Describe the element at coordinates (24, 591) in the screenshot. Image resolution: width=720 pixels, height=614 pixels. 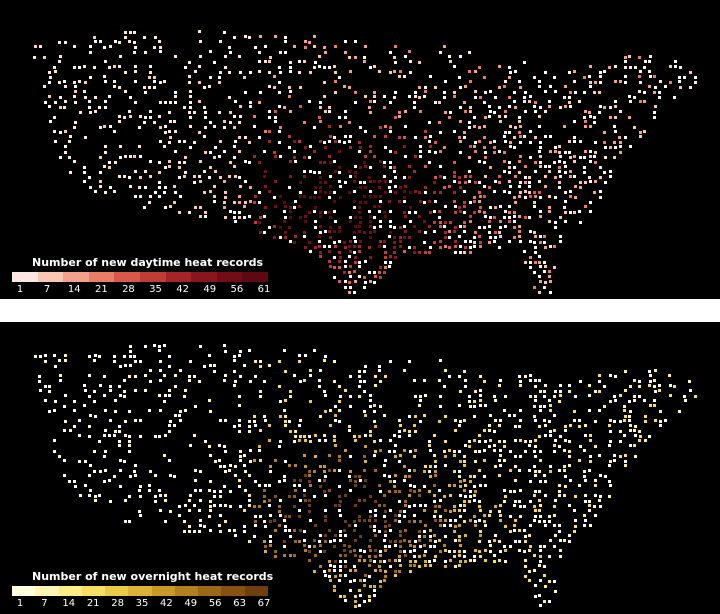
I see `ramp-swatch` at that location.